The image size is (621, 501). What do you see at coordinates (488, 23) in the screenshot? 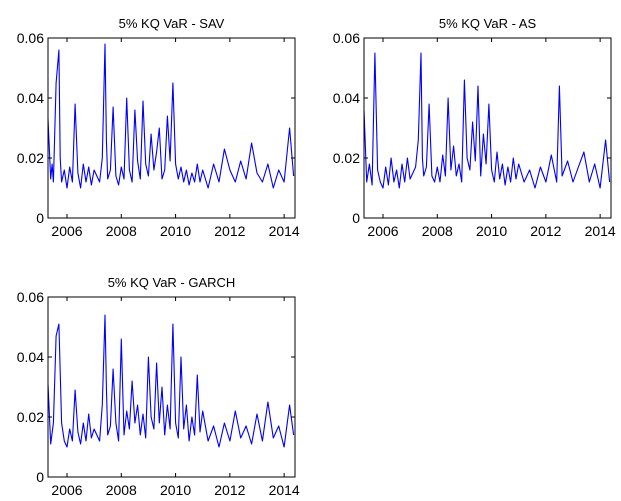
I see `chart-title: 5% KQ VaR - AS` at bounding box center [488, 23].